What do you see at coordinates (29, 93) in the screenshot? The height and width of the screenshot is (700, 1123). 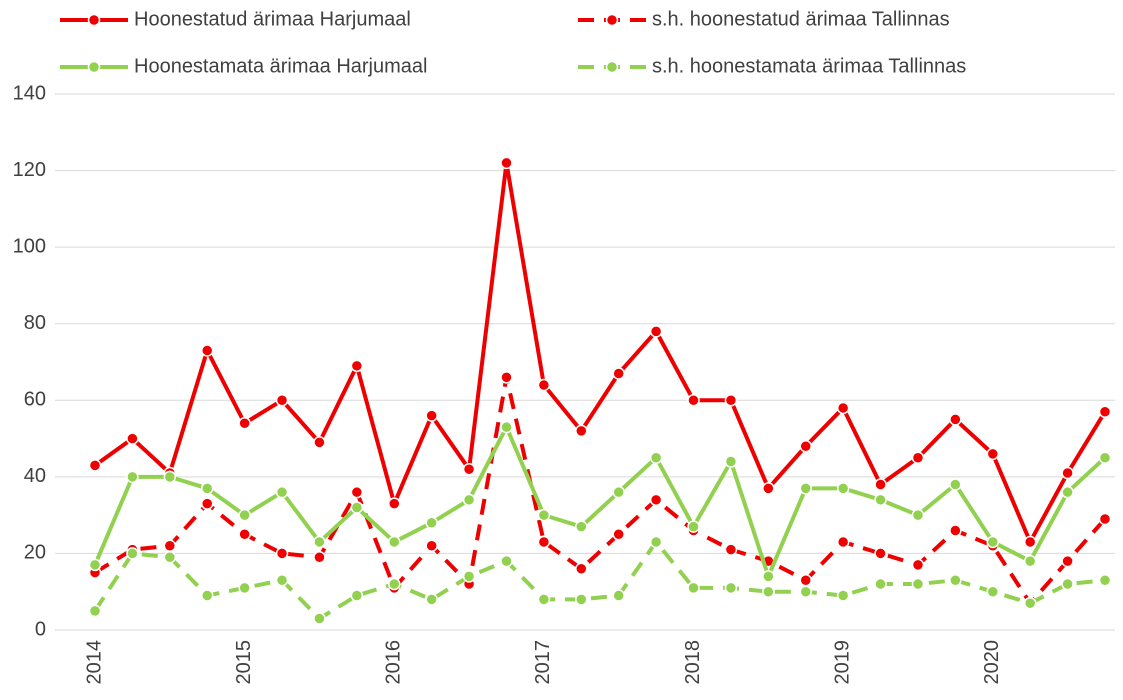 I see `y-tick-label: 140` at bounding box center [29, 93].